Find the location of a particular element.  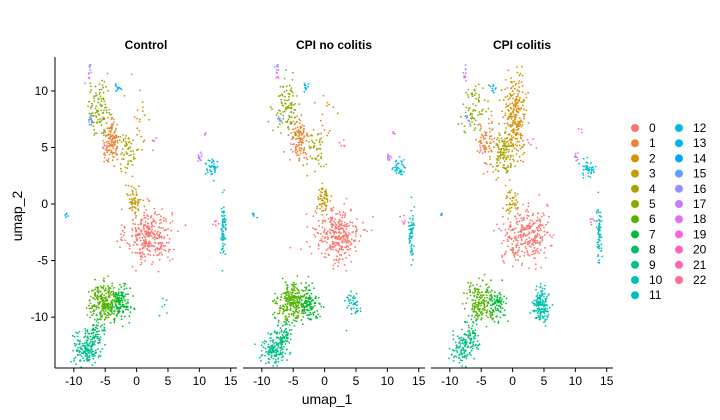

x-tick-label: -10 is located at coordinates (74, 381).